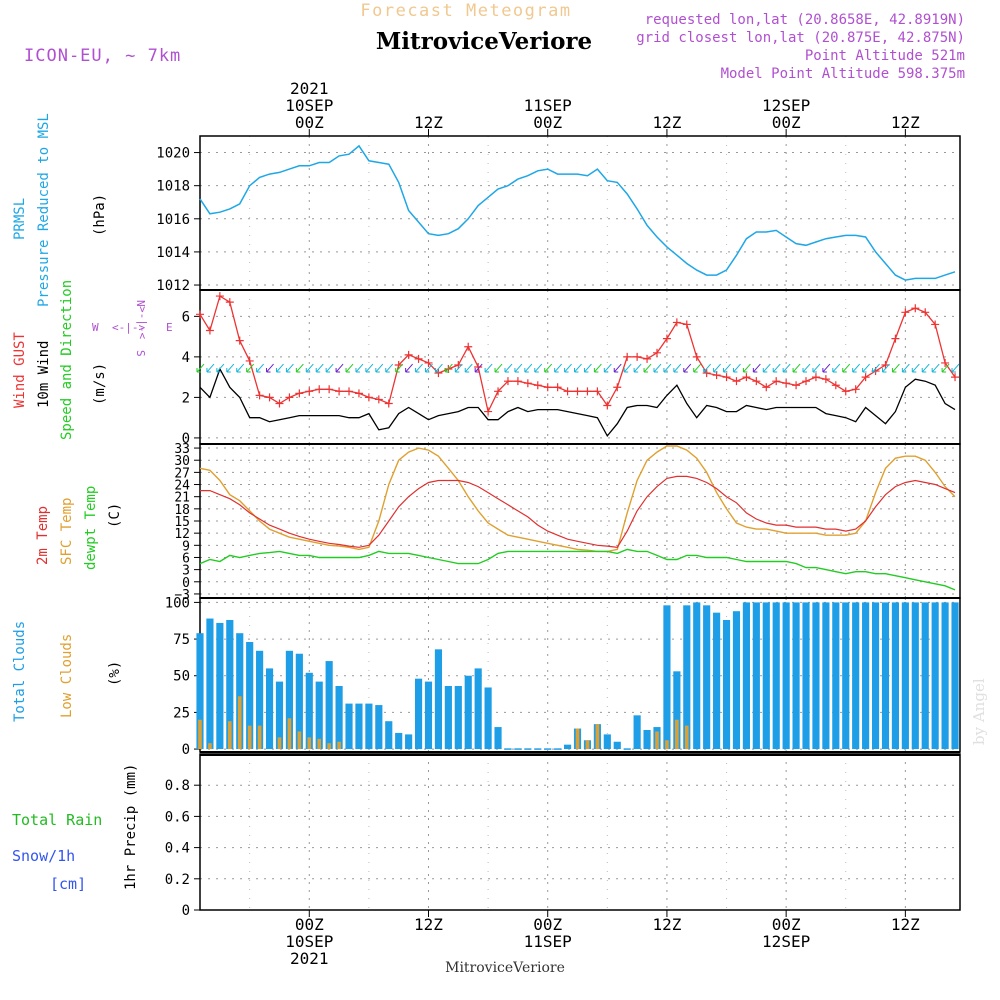 Image resolution: width=1000 pixels, height=1000 pixels. What do you see at coordinates (182, 534) in the screenshot?
I see `ytick-label: 12` at bounding box center [182, 534].